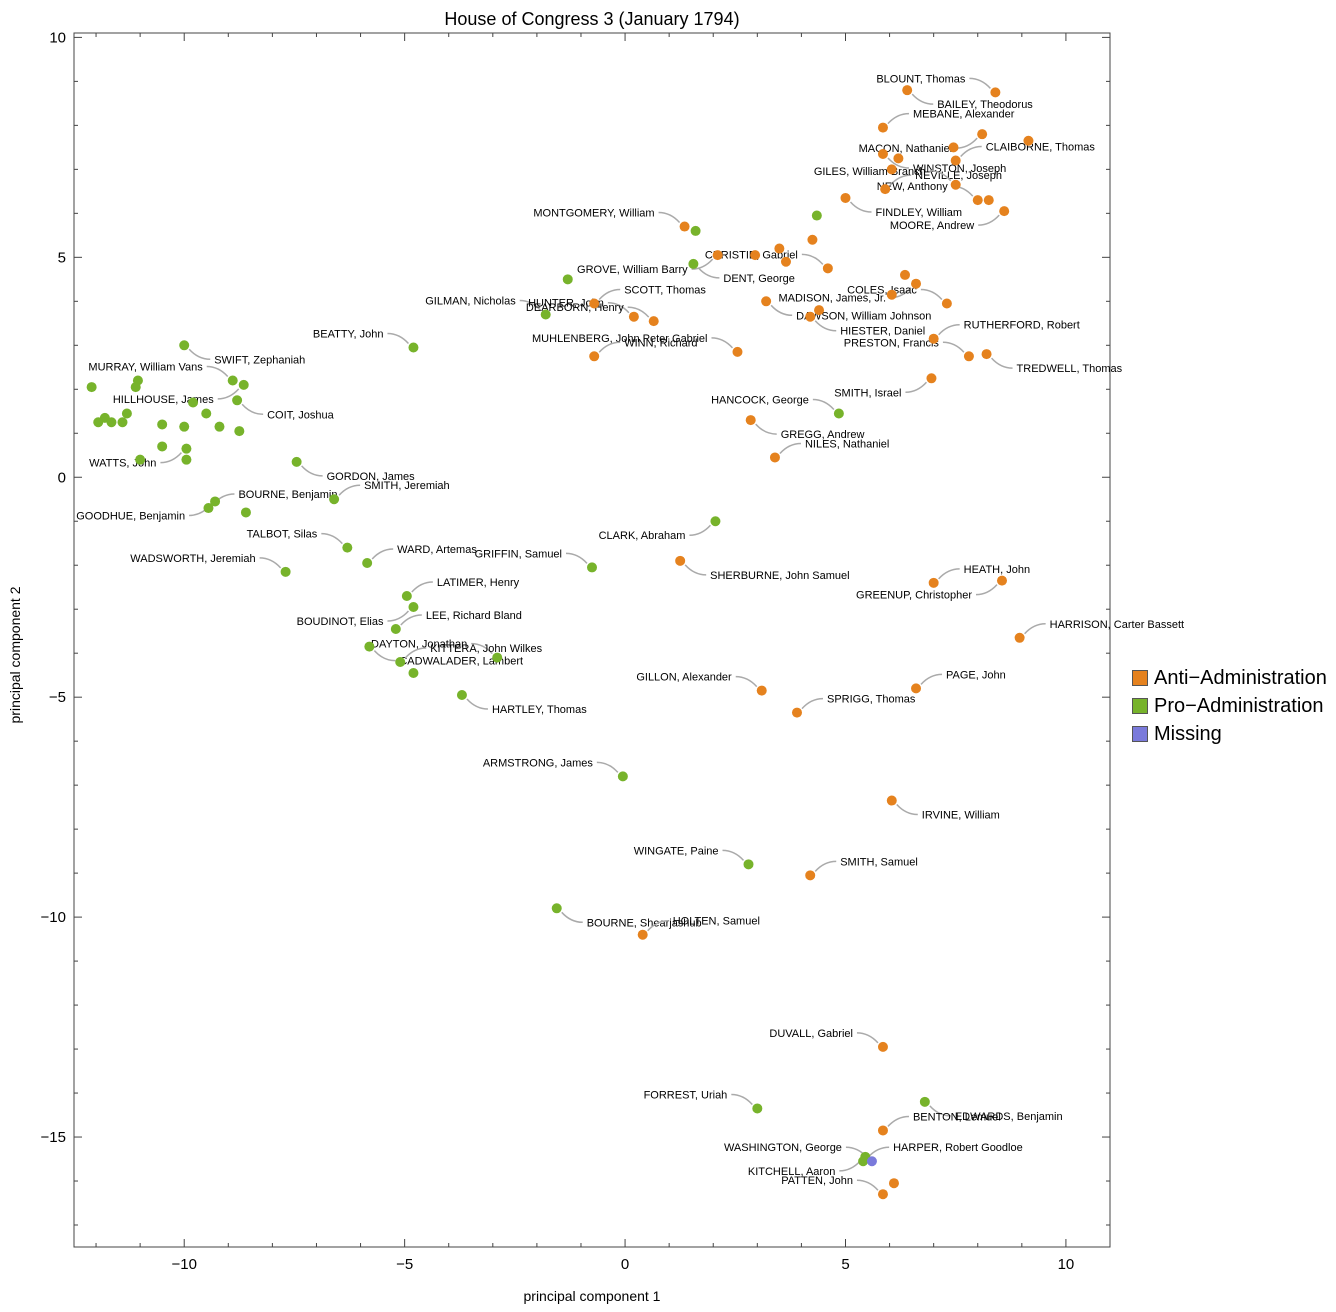 The height and width of the screenshot is (1312, 1336). What do you see at coordinates (407, 486) in the screenshot?
I see `point-label: SMITH, Jeremiah` at bounding box center [407, 486].